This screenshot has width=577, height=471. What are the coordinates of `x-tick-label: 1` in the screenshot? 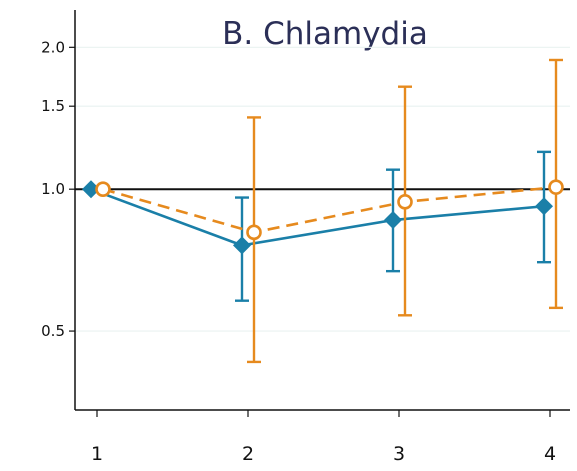 It's located at (97, 454).